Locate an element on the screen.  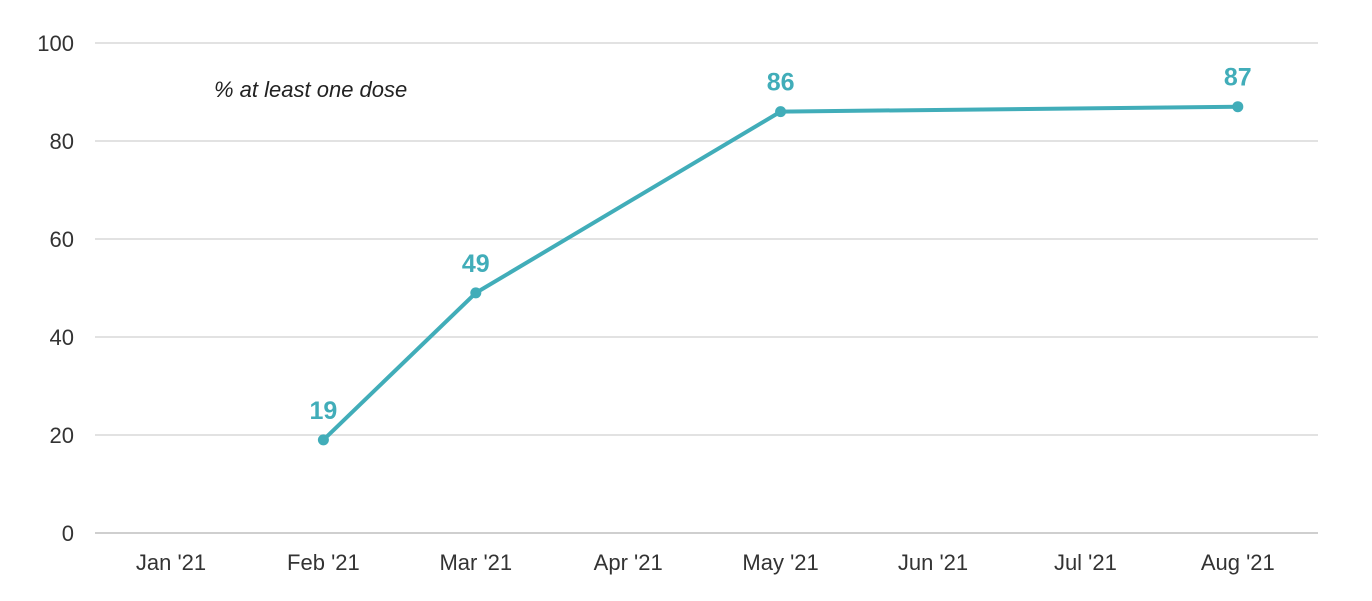
data-label-Feb21: 19 is located at coordinates (323, 411).